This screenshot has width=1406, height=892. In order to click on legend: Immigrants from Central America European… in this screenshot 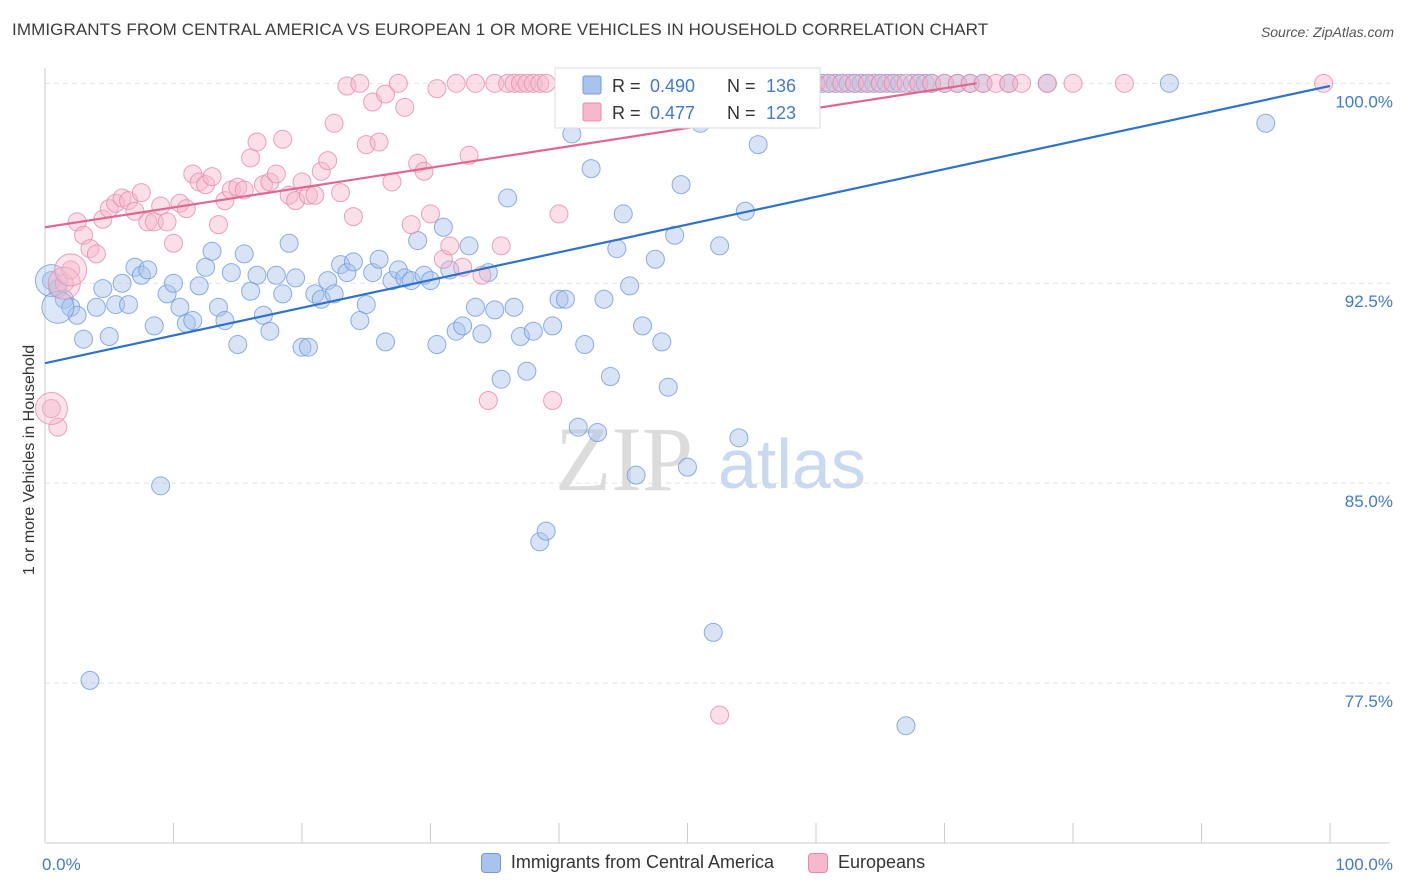, I will do `click(703, 862)`.